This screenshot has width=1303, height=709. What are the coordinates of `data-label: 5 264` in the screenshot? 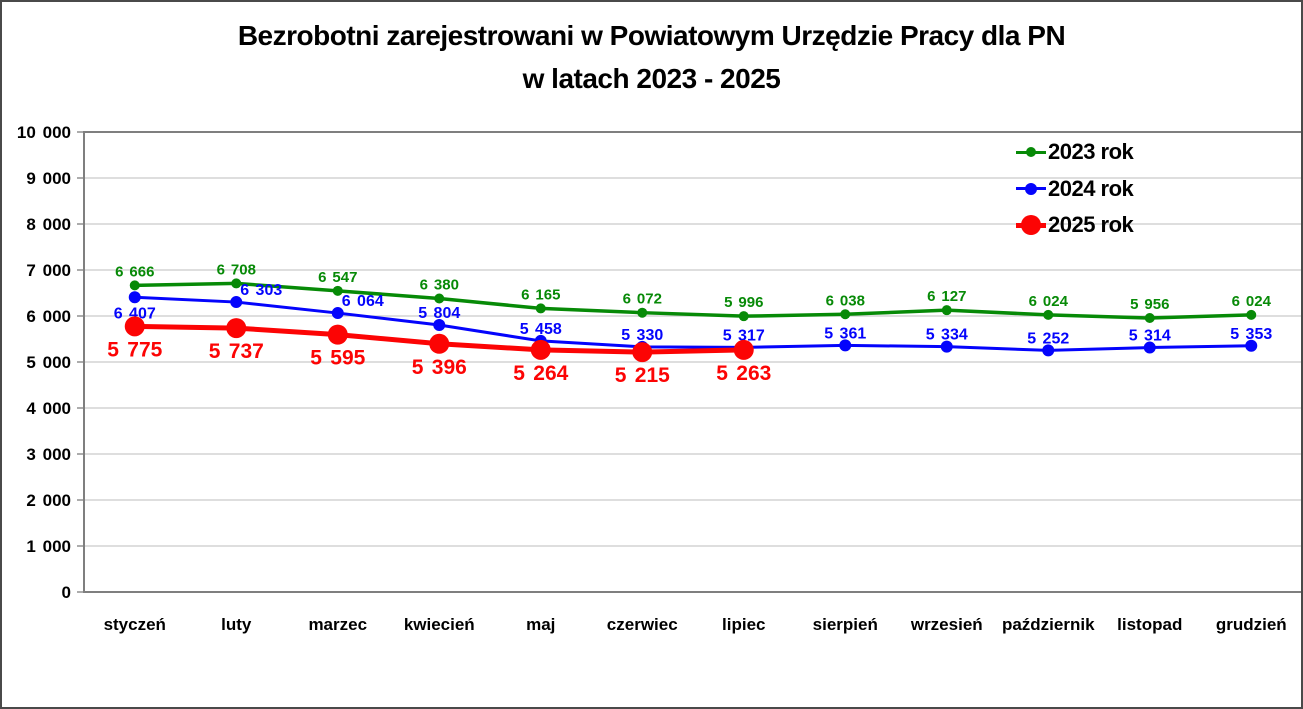 It's located at (540, 373).